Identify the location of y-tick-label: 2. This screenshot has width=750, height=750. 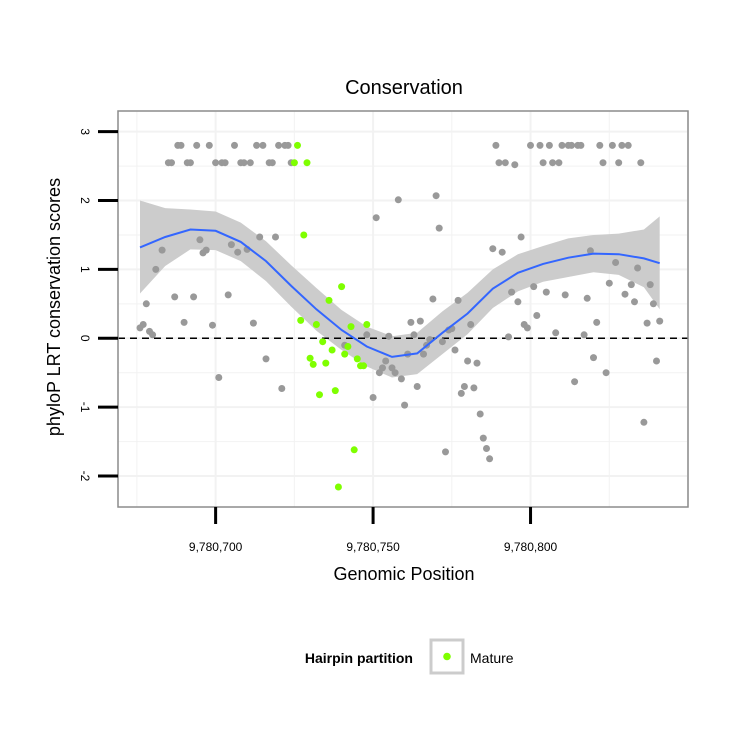
(85, 200).